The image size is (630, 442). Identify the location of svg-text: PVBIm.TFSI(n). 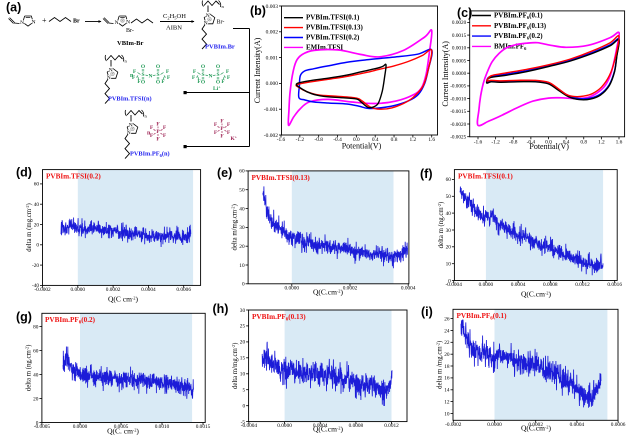
(130, 99).